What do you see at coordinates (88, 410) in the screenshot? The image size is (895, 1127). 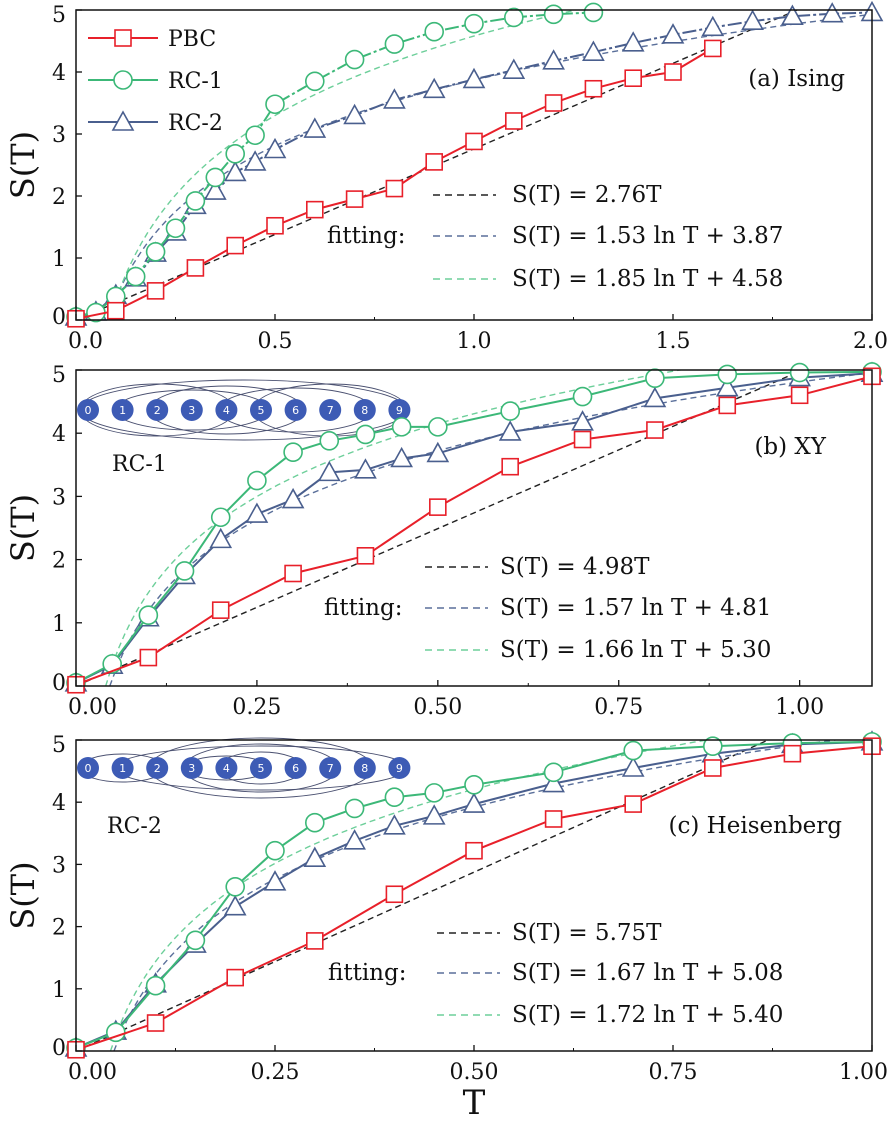 I see `chain-node-label: 0` at bounding box center [88, 410].